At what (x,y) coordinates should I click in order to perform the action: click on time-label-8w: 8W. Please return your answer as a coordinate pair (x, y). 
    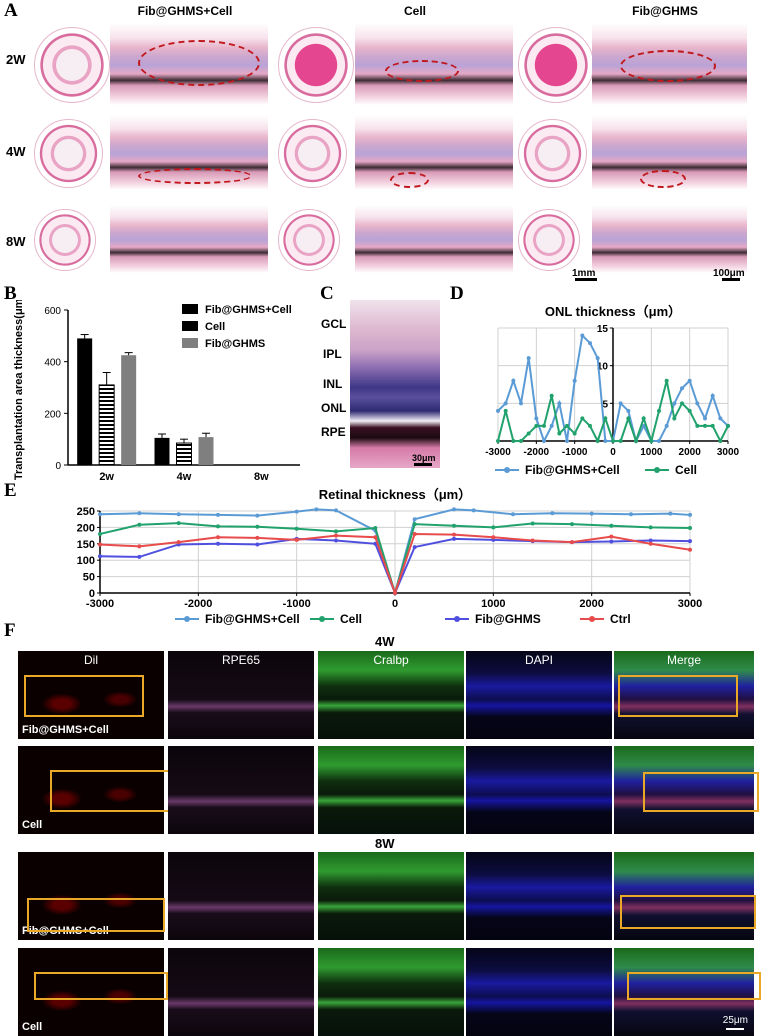
    Looking at the image, I should click on (385, 843).